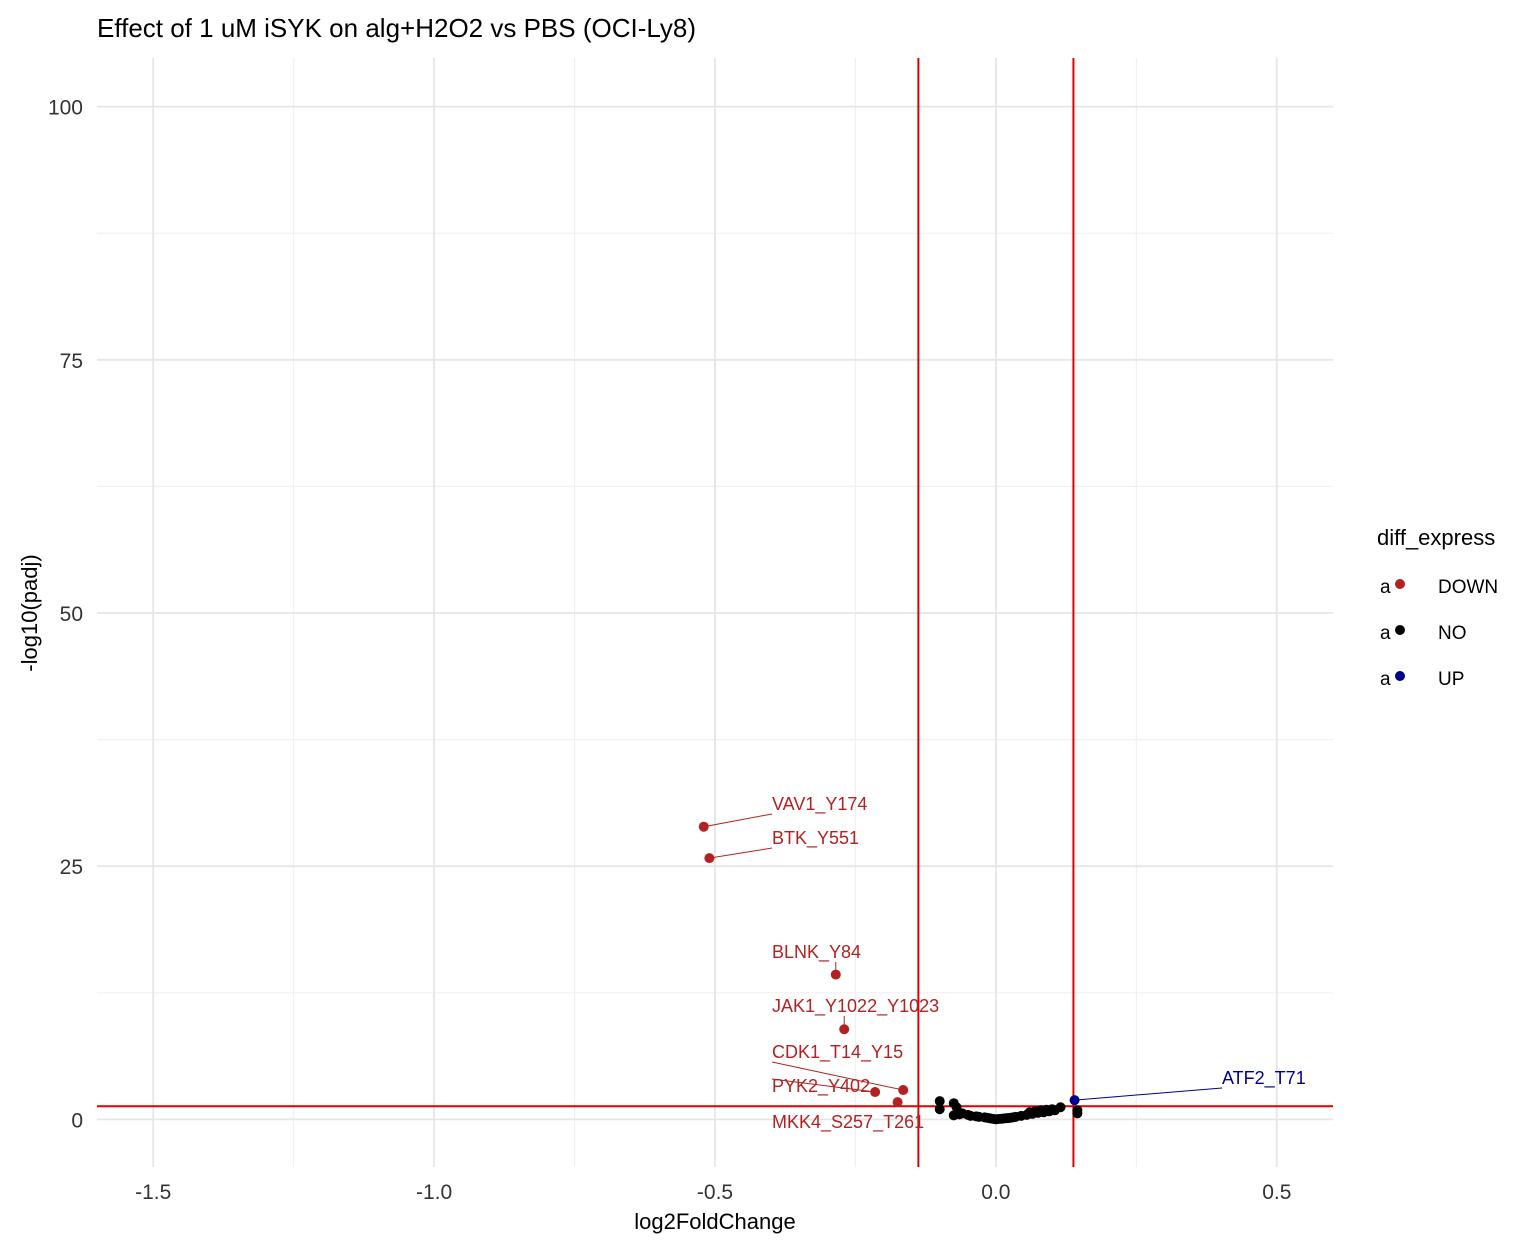  I want to click on point-label: BLNK_Y84, so click(816, 952).